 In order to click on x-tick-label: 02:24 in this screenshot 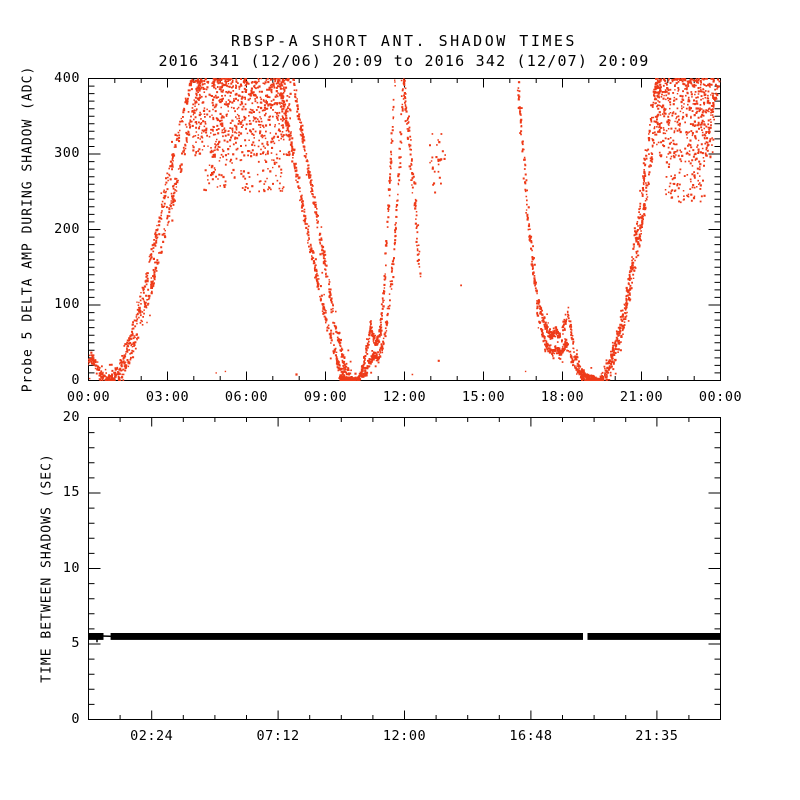, I will do `click(152, 736)`.